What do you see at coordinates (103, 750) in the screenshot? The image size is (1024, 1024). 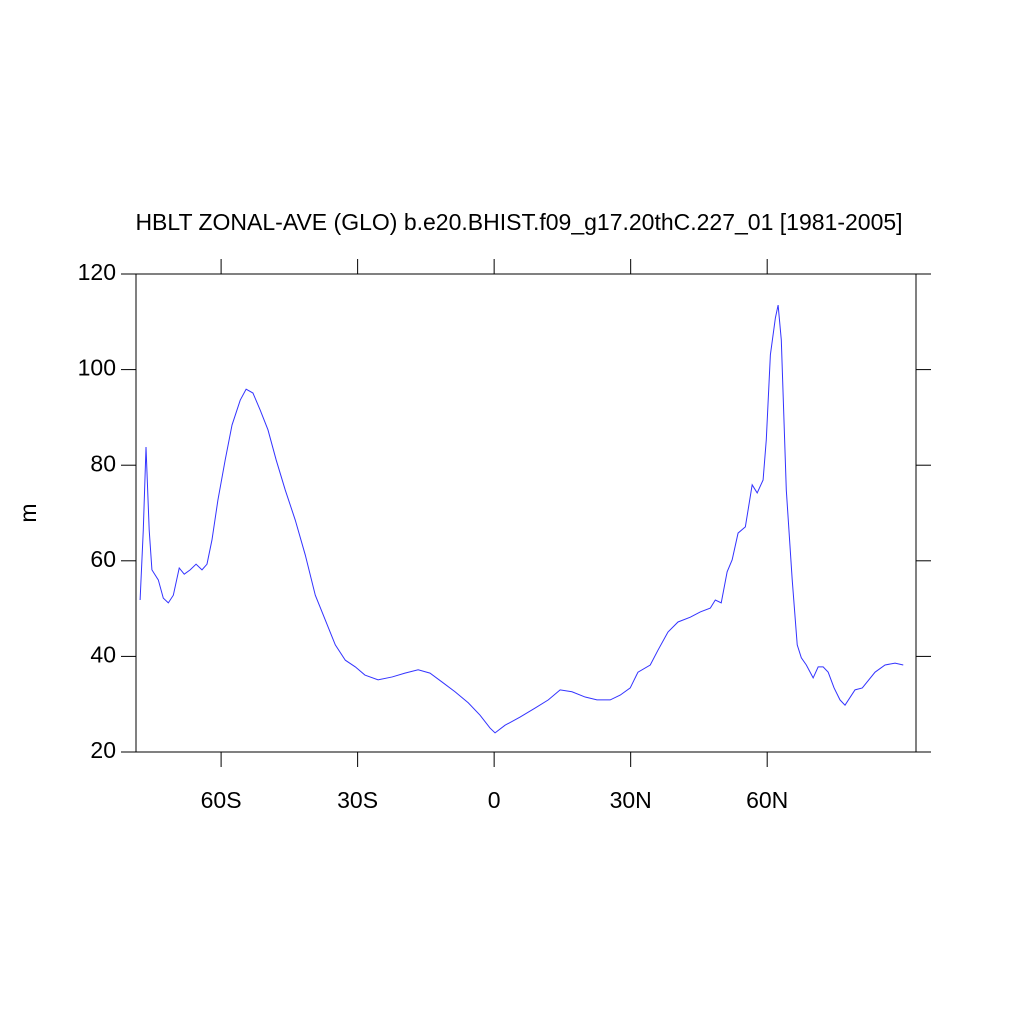 I see `y-tick-label: 20` at bounding box center [103, 750].